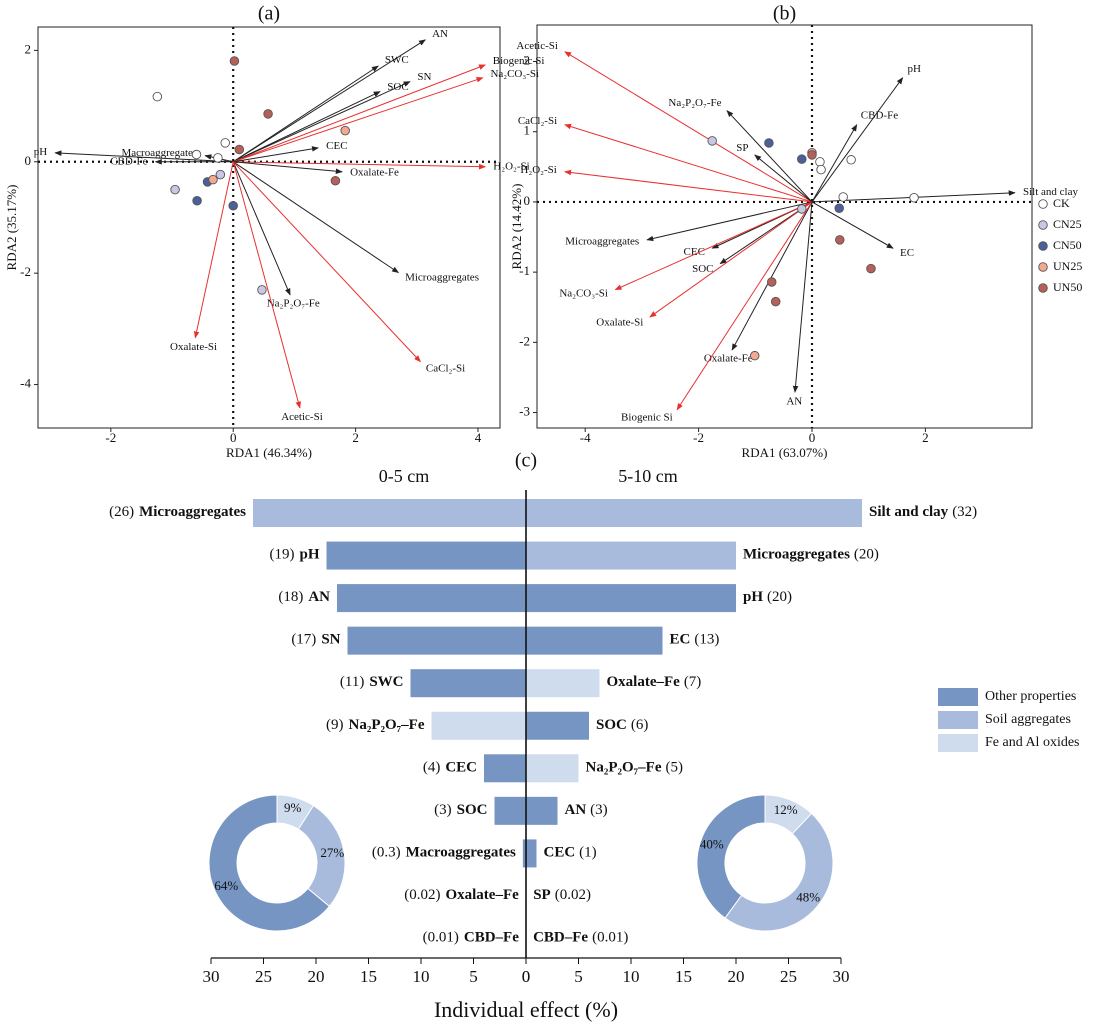 Image resolution: width=1093 pixels, height=1027 pixels. Describe the element at coordinates (304, 598) in the screenshot. I see `bar-label: (18) AN` at that location.